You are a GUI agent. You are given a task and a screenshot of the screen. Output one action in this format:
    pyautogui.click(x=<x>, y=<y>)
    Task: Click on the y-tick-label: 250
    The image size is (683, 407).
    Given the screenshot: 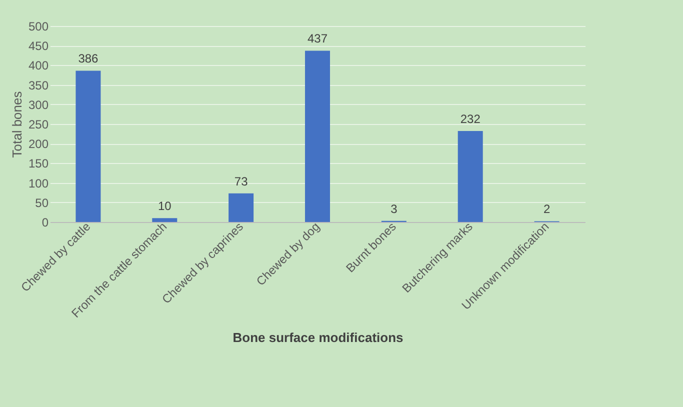 What is the action you would take?
    pyautogui.click(x=38, y=125)
    